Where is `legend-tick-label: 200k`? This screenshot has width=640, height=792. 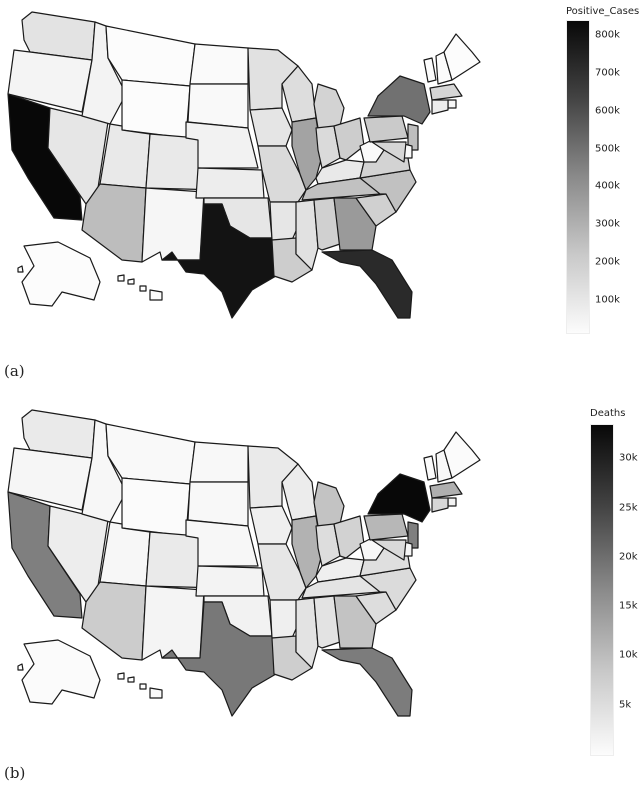 legend-tick-label: 200k is located at coordinates (607, 262).